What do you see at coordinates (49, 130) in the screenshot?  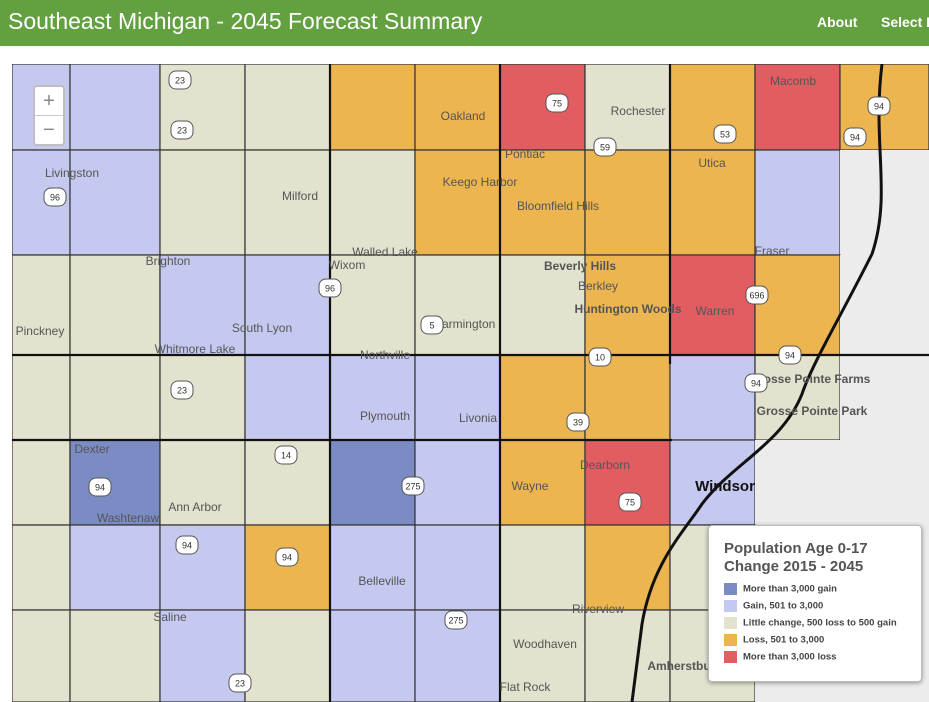 I see `zoom-out: −` at bounding box center [49, 130].